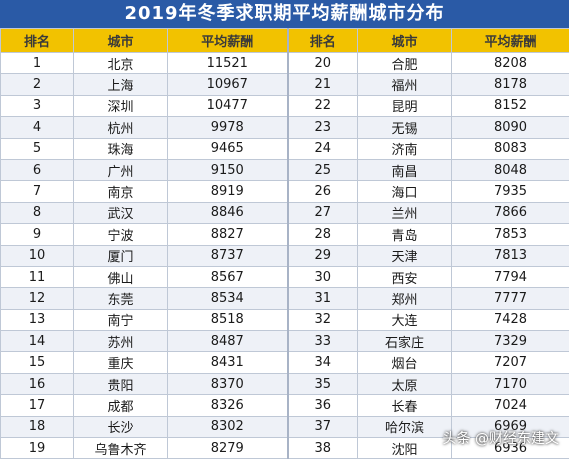 This screenshot has height=459, width=569. I want to click on salary-cell: 8370, so click(228, 384).